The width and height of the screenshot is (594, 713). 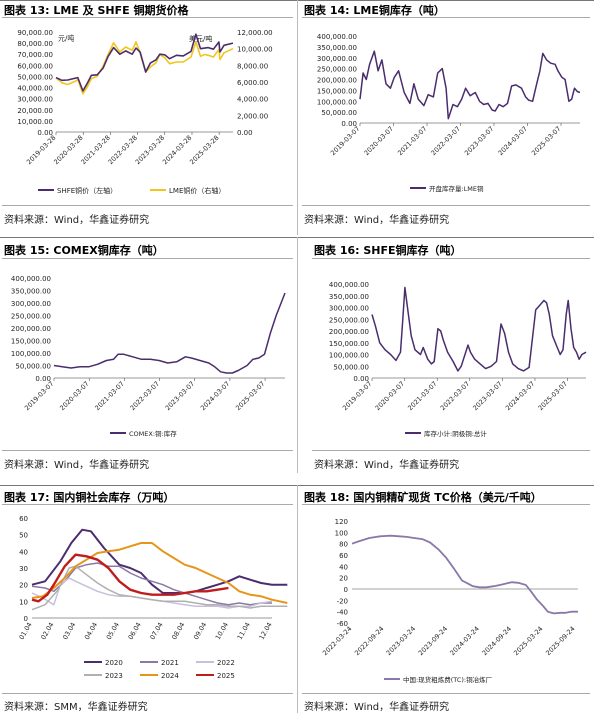 I want to click on y-tick-label: -20, so click(x=342, y=601).